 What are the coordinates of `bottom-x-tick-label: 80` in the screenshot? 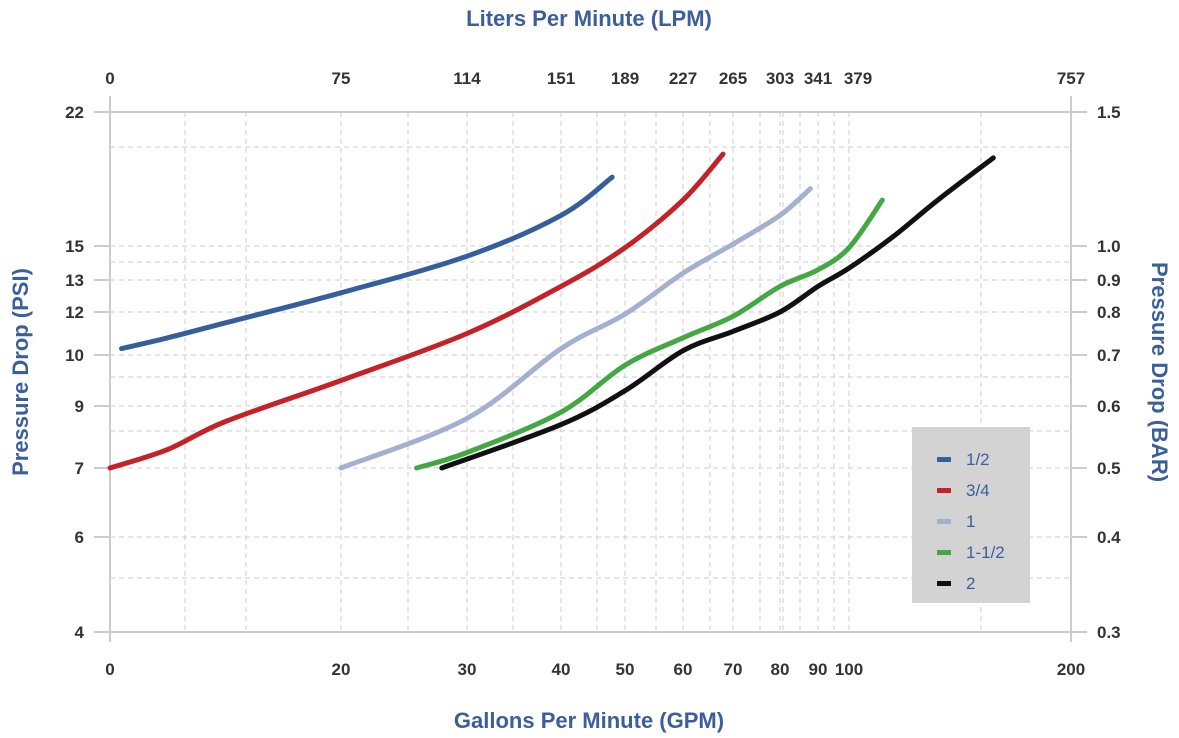 It's located at (780, 669).